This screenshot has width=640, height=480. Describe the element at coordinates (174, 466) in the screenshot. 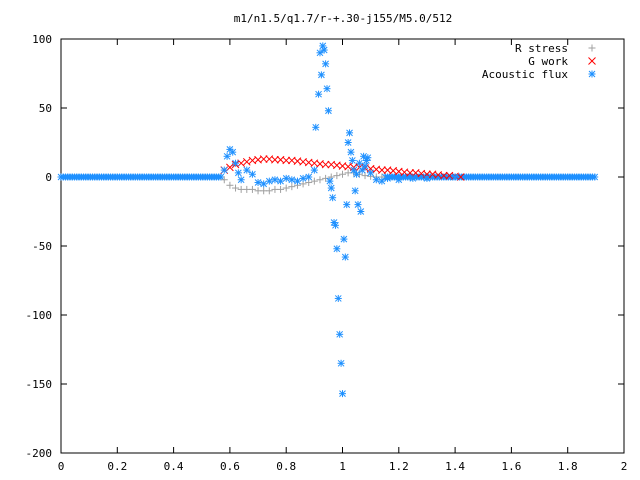

I see `x-tick-label: 0.4` at that location.